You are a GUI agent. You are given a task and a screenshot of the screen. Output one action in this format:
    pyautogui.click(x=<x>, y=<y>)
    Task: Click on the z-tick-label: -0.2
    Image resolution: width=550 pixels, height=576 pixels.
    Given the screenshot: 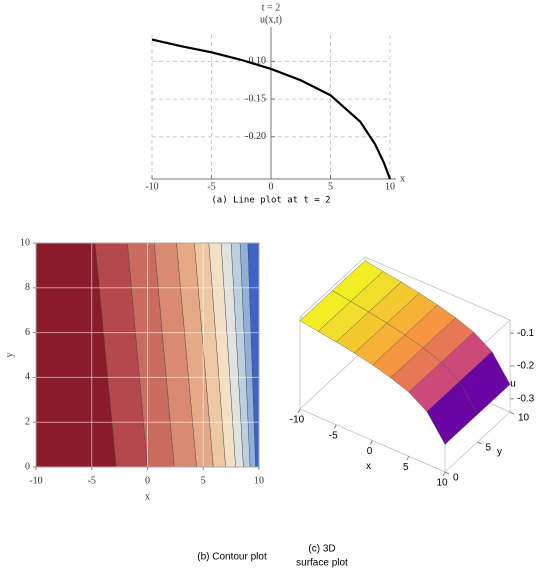 What is the action you would take?
    pyautogui.click(x=526, y=366)
    